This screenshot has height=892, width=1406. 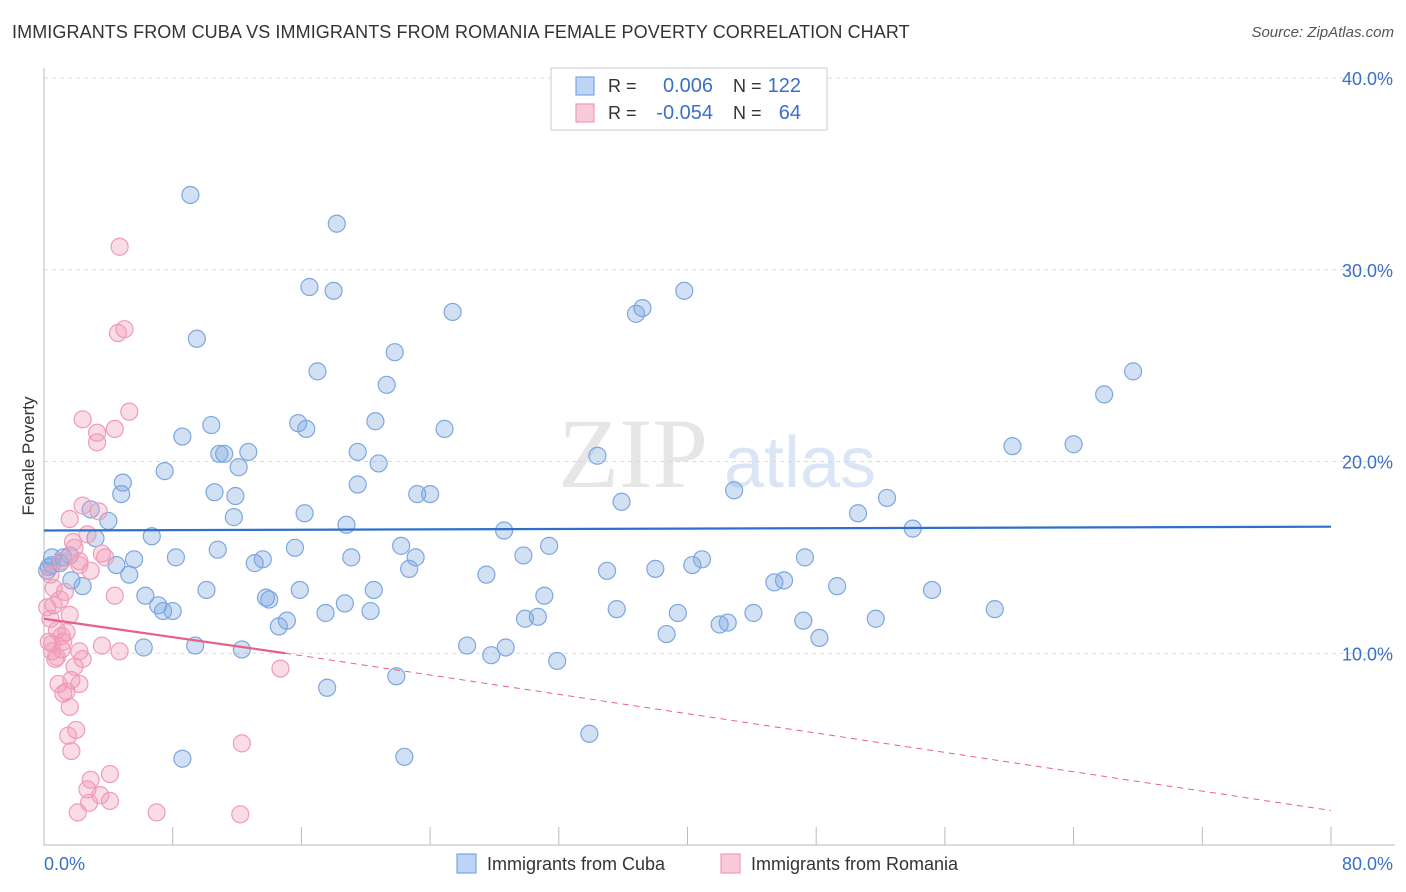 What do you see at coordinates (1322, 32) in the screenshot?
I see `source-label: Source: ZipAtlas.com` at bounding box center [1322, 32].